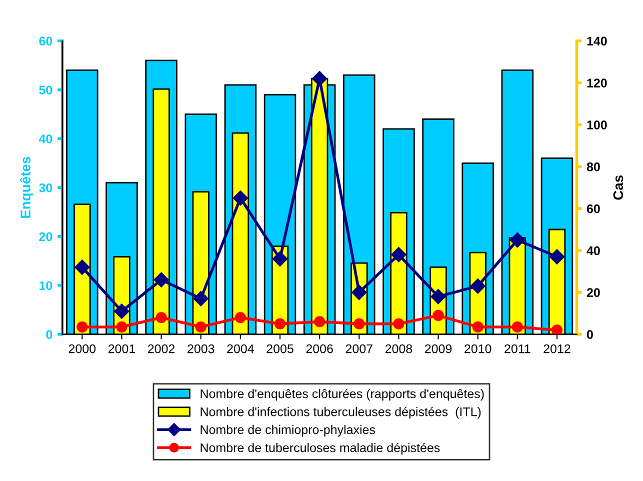 Image resolution: width=643 pixels, height=481 pixels. Describe the element at coordinates (597, 83) in the screenshot. I see `y2-tick-label: 120` at that location.